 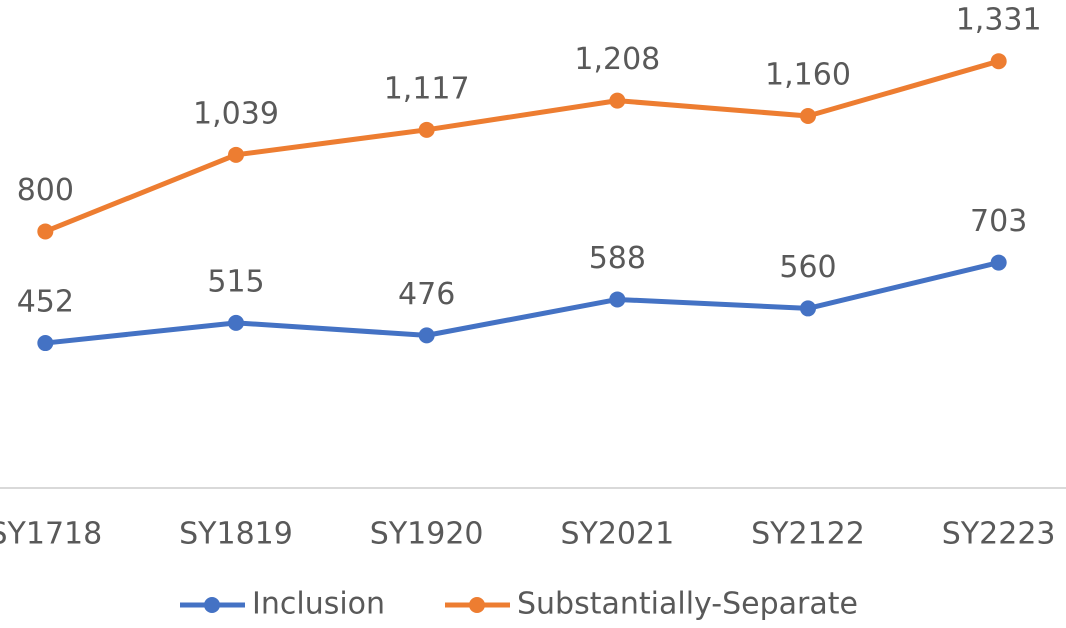 What do you see at coordinates (998, 221) in the screenshot?
I see `data-label: 703` at bounding box center [998, 221].